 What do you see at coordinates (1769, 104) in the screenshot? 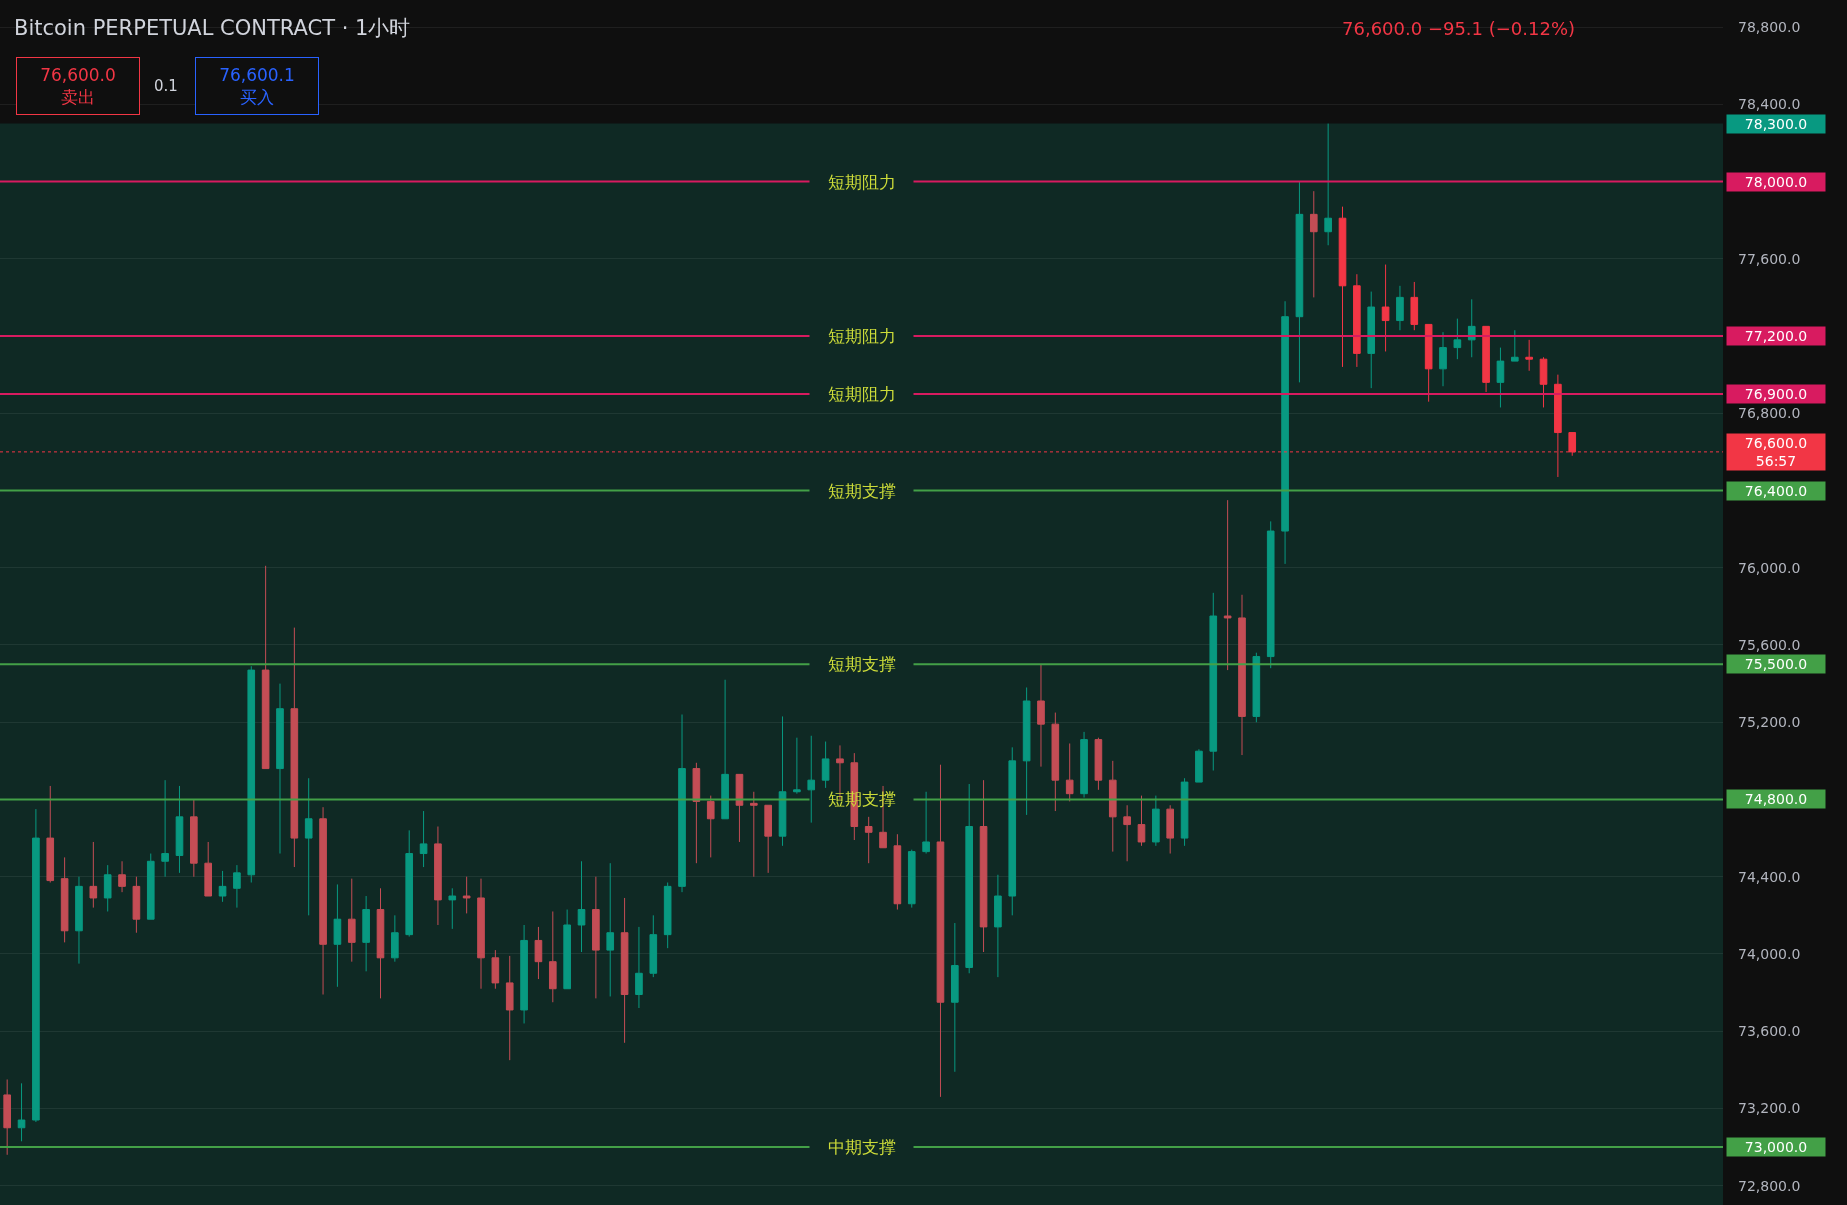
I see `y-tick-label: 78,400.0` at bounding box center [1769, 104].